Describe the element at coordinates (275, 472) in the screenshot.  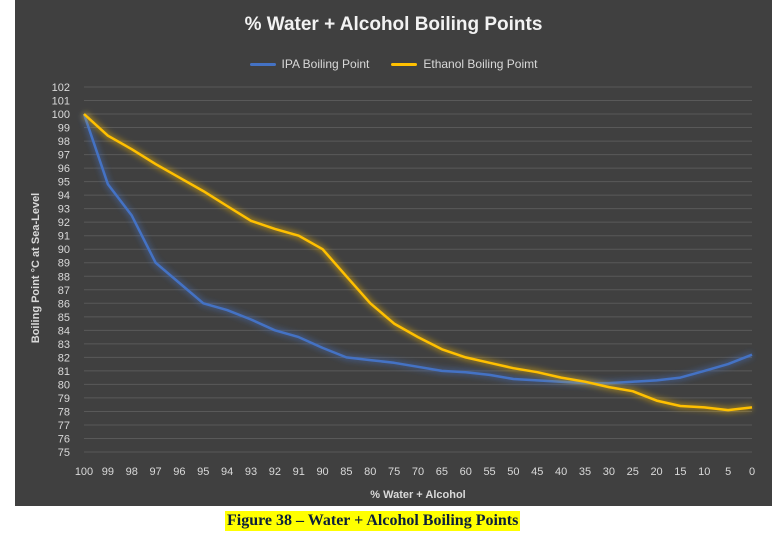
I see `x-tick-label: 92` at that location.